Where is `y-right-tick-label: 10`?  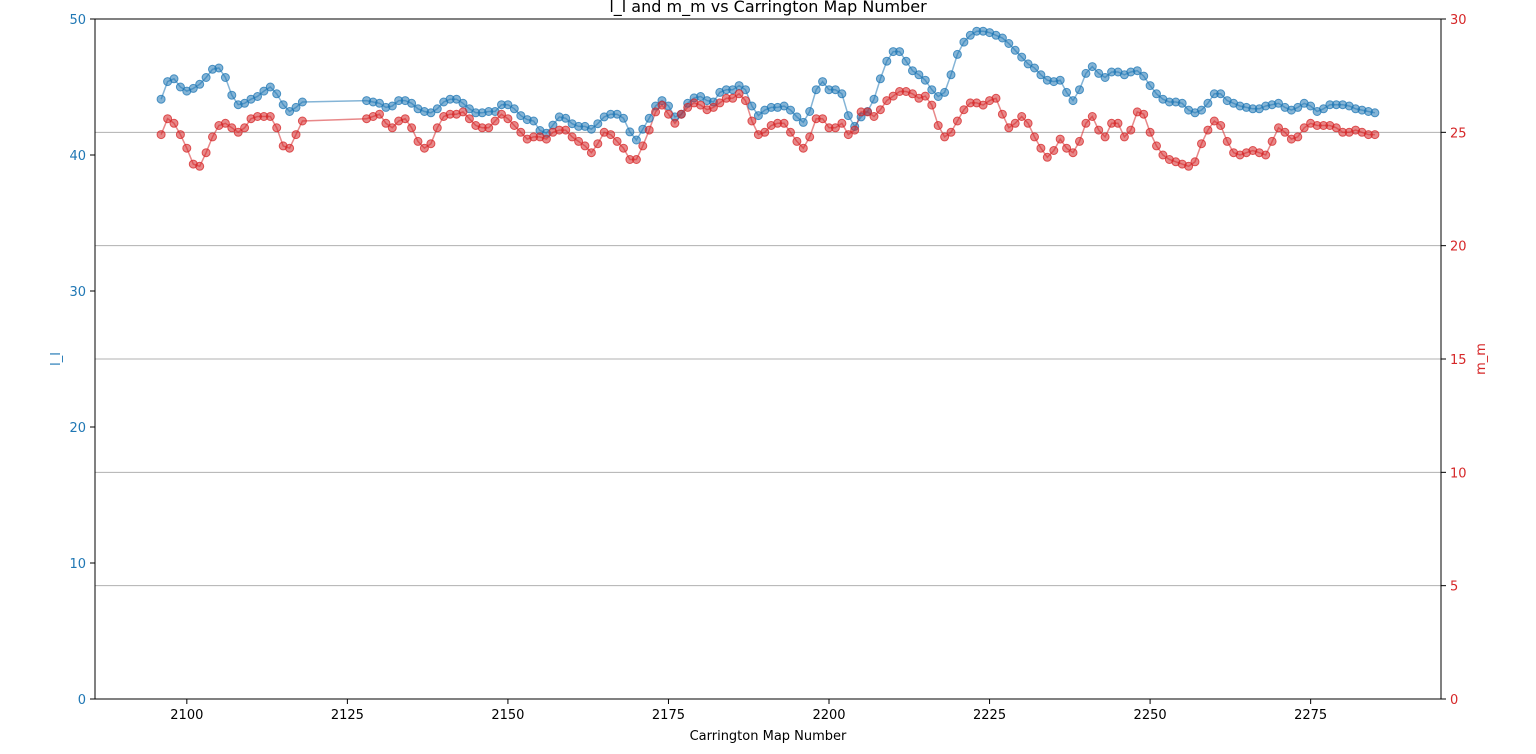 y-right-tick-label: 10 is located at coordinates (1458, 473).